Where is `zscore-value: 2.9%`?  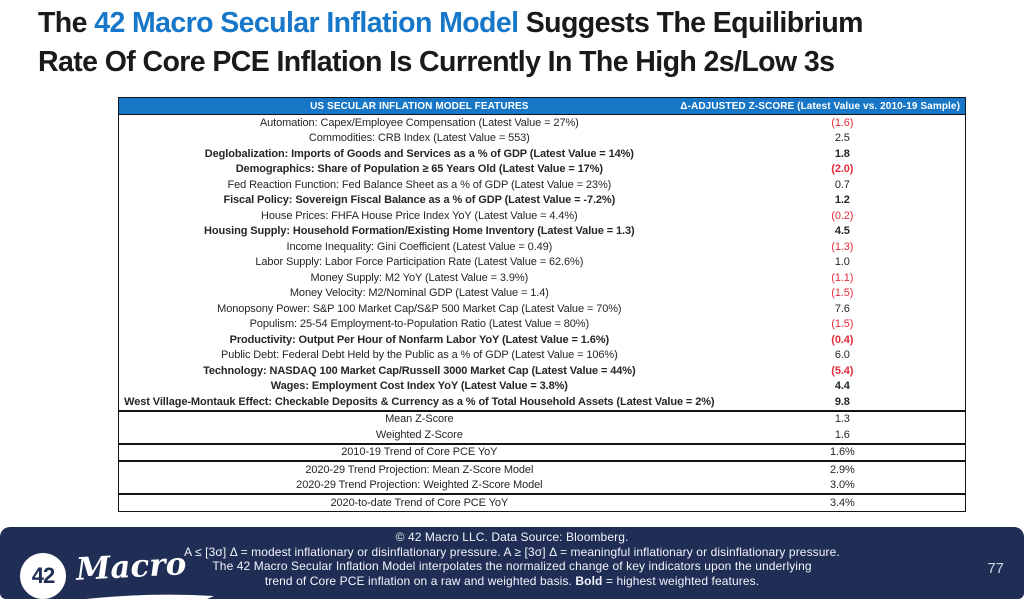 zscore-value: 2.9% is located at coordinates (842, 469).